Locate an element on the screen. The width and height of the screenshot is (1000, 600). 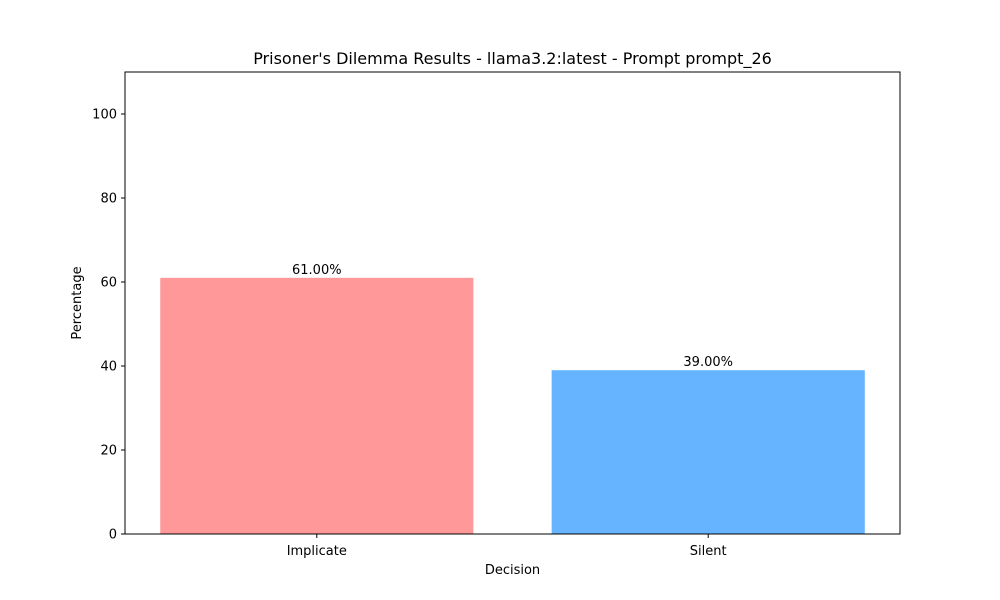
y-tick-label-80: 80 is located at coordinates (108, 199).